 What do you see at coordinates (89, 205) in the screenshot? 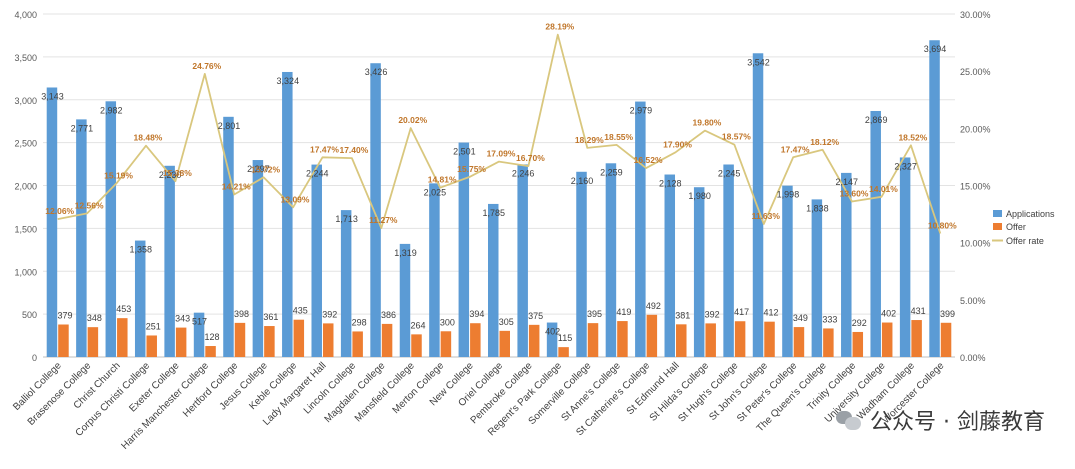
I see `label-offer-rate: 12.56%` at bounding box center [89, 205].